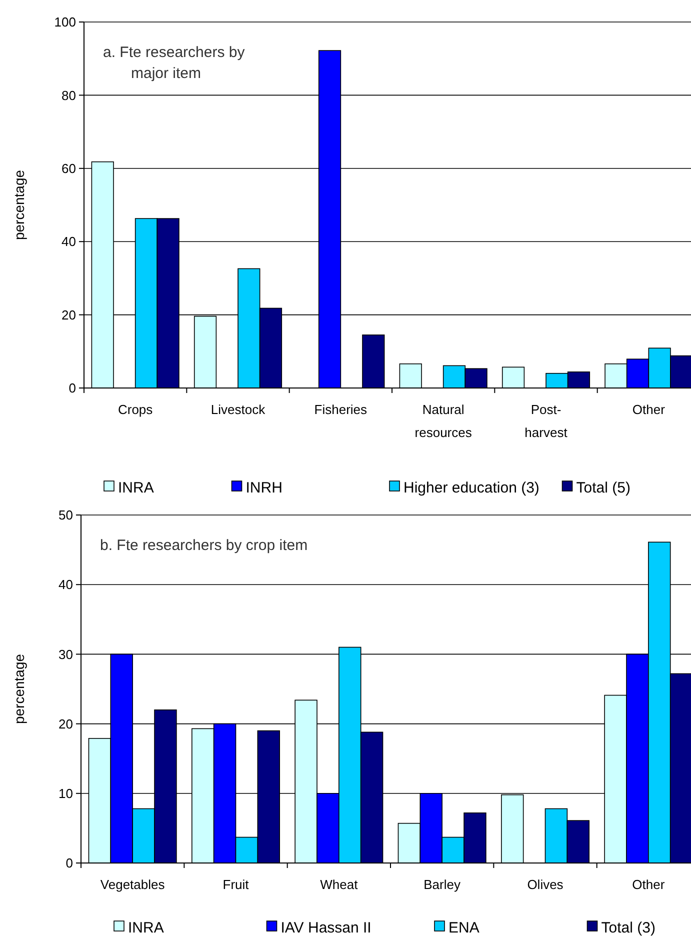 The height and width of the screenshot is (943, 691). Describe the element at coordinates (65, 515) in the screenshot. I see `y-tick-label: 50` at that location.